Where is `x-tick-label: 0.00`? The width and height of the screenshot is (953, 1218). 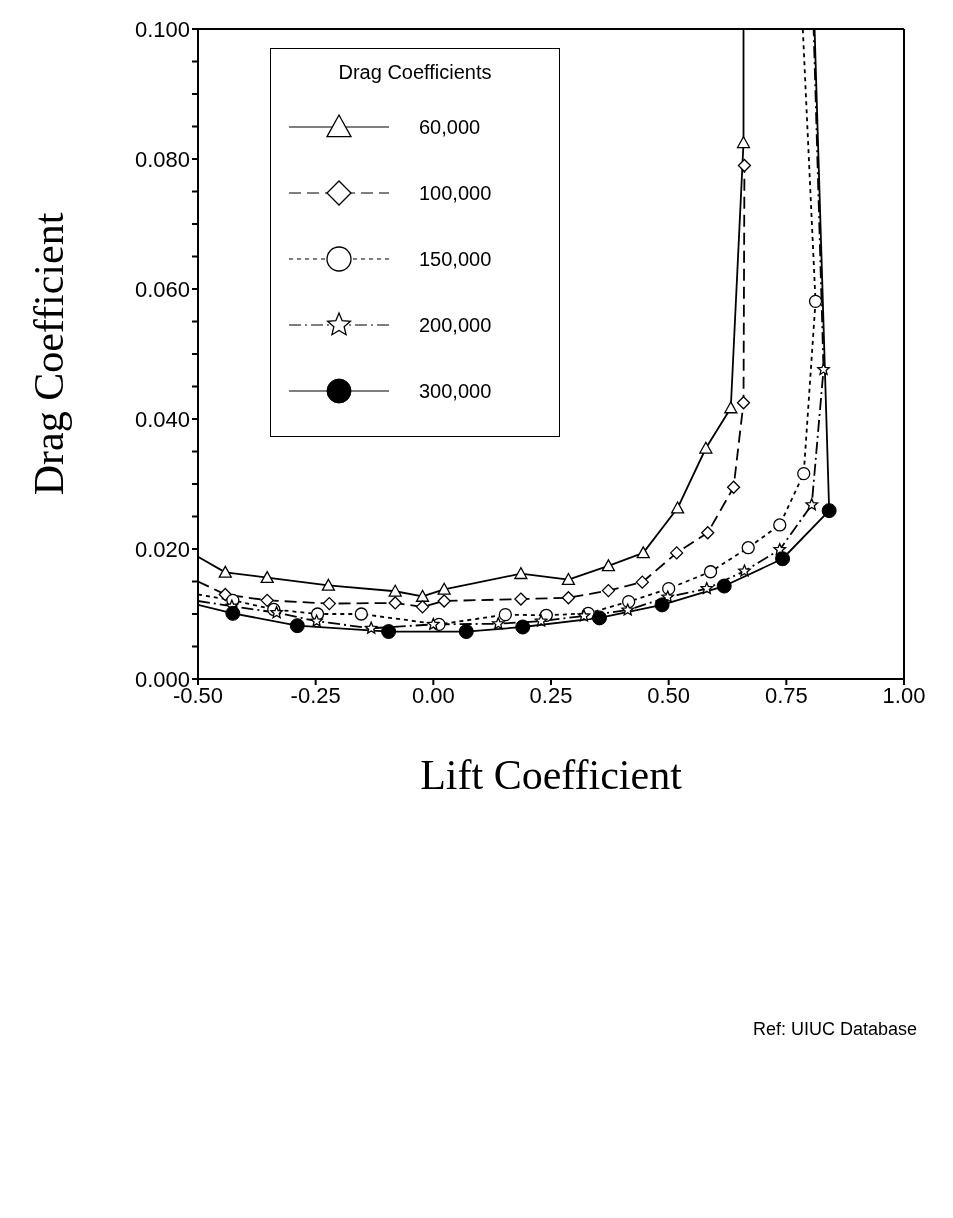 x-tick-label: 0.00 is located at coordinates (433, 695).